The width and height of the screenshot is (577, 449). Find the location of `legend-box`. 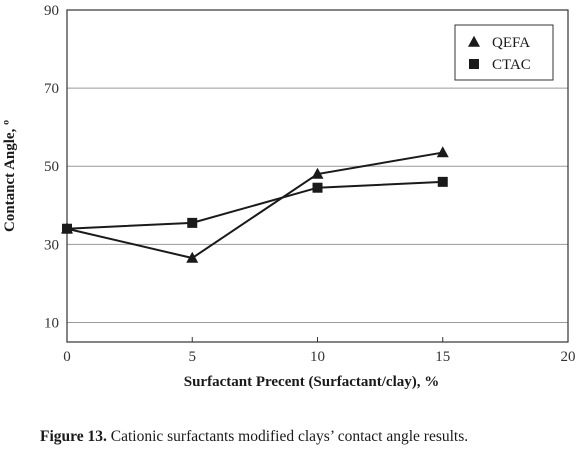

legend-box is located at coordinates (504, 52).